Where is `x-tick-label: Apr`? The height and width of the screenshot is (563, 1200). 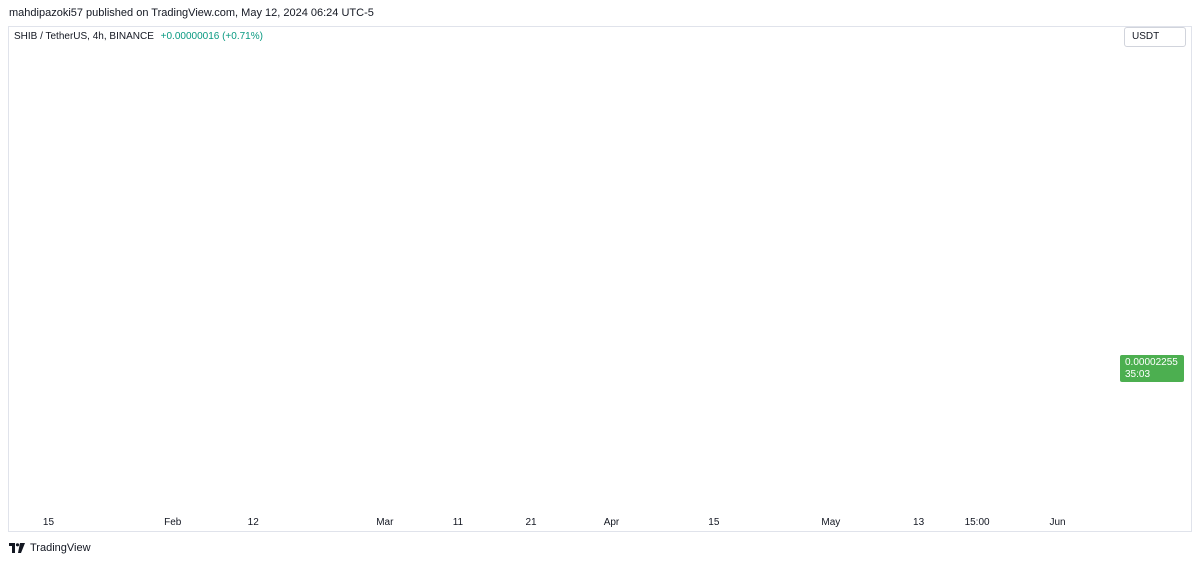
x-tick-label: Apr is located at coordinates (612, 522).